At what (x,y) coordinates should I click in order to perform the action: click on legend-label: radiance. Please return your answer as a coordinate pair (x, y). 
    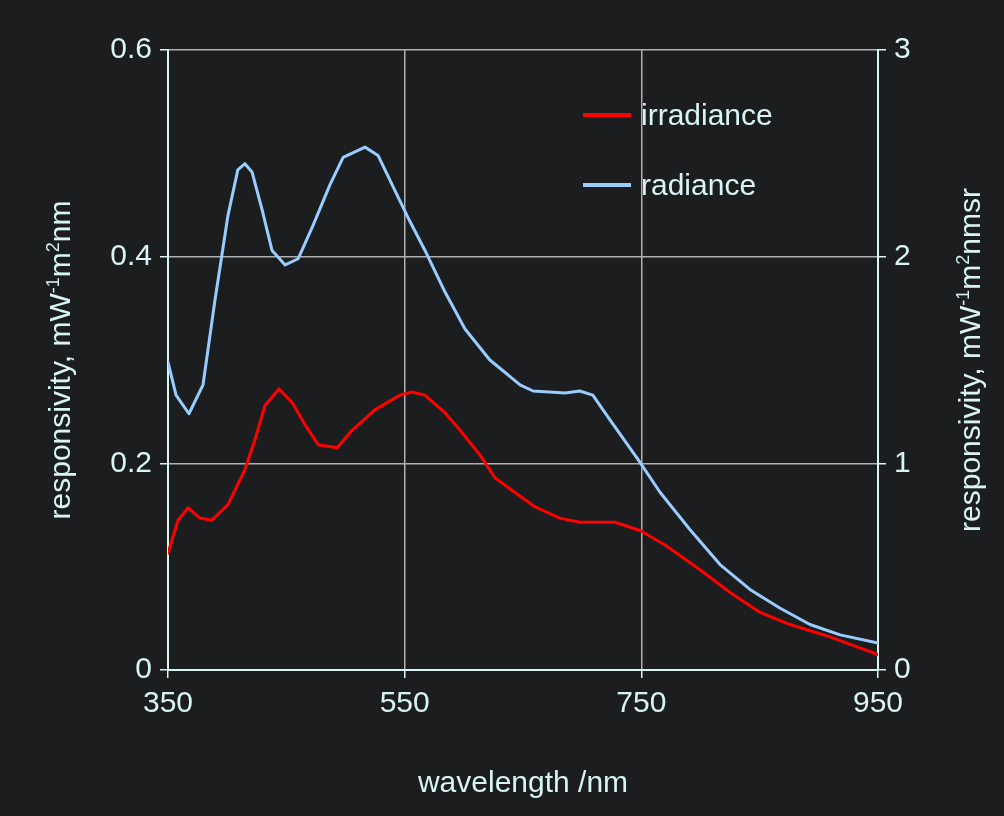
    Looking at the image, I should click on (699, 185).